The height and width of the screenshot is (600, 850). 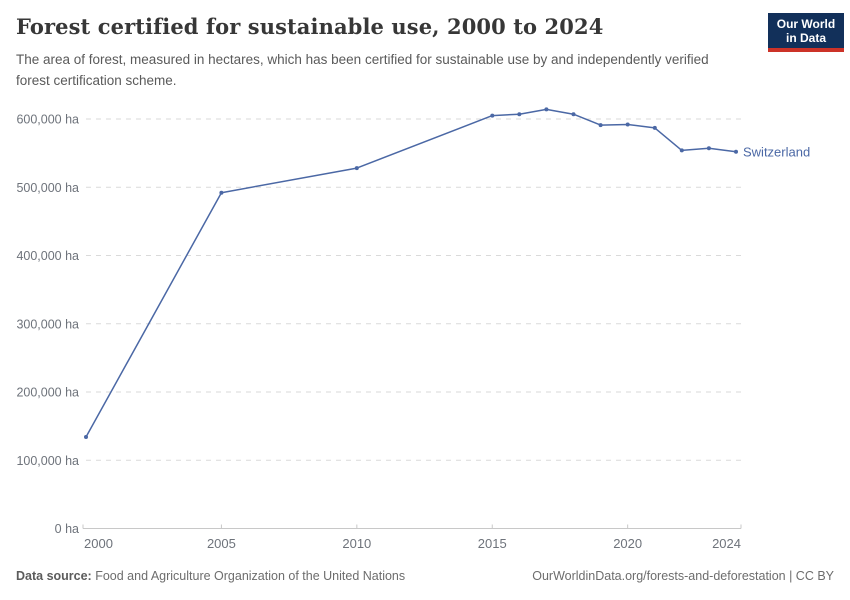 I want to click on x-tick-label: 2010, so click(x=356, y=543).